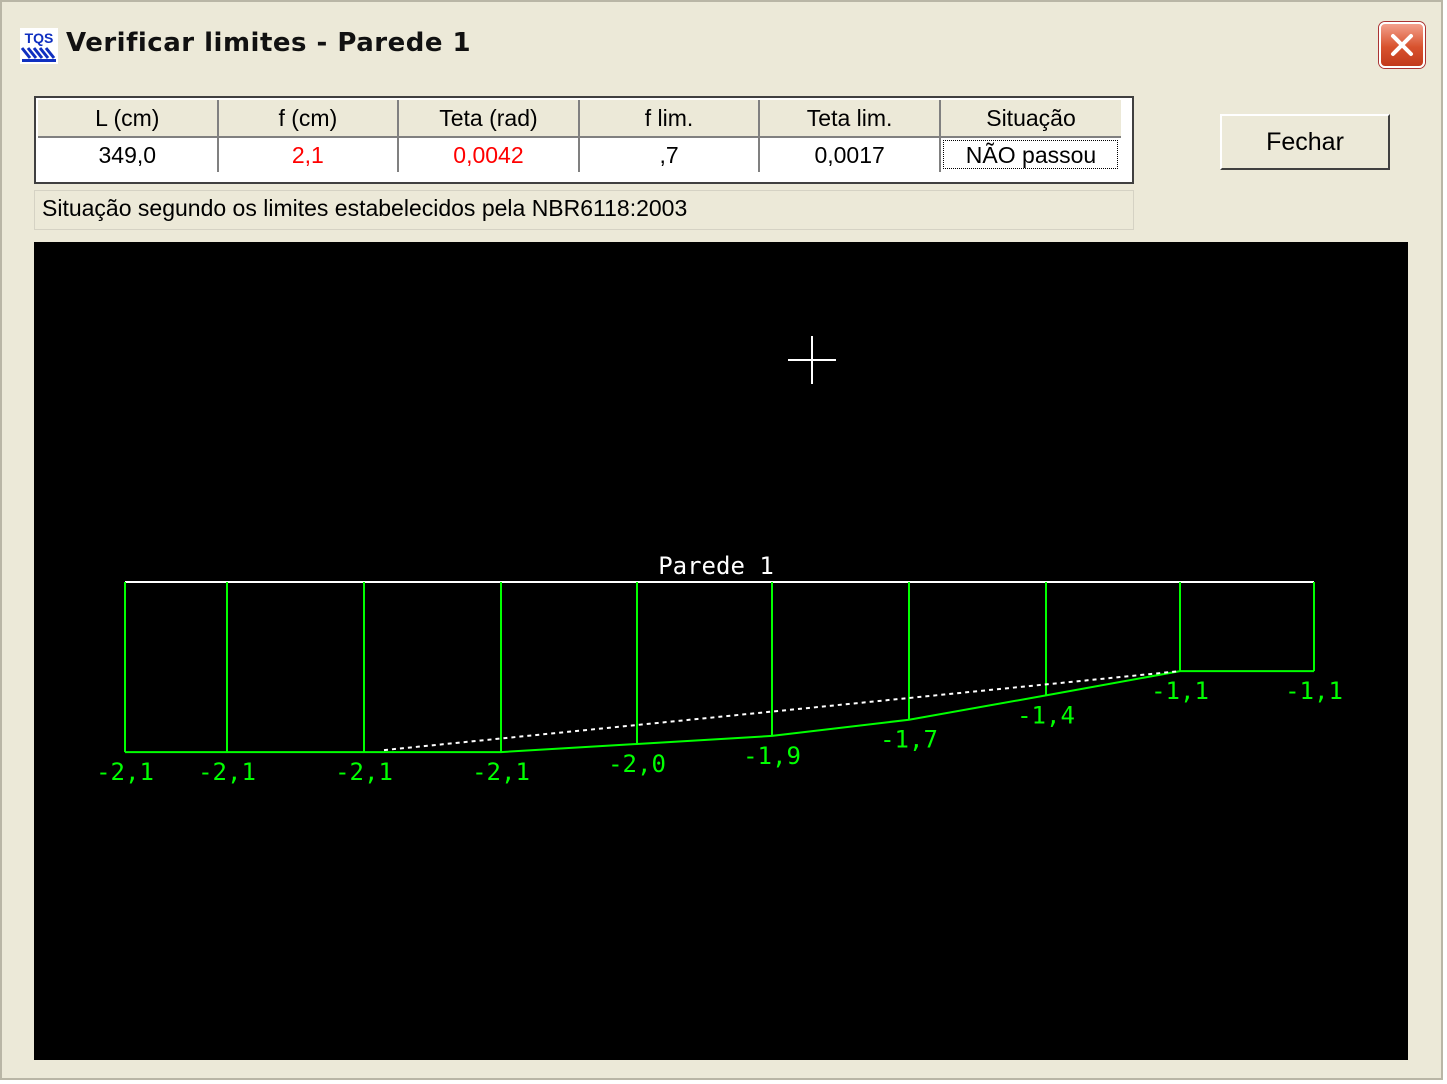 The image size is (1447, 1084). I want to click on header-teta-lim: Teta lim., so click(850, 119).